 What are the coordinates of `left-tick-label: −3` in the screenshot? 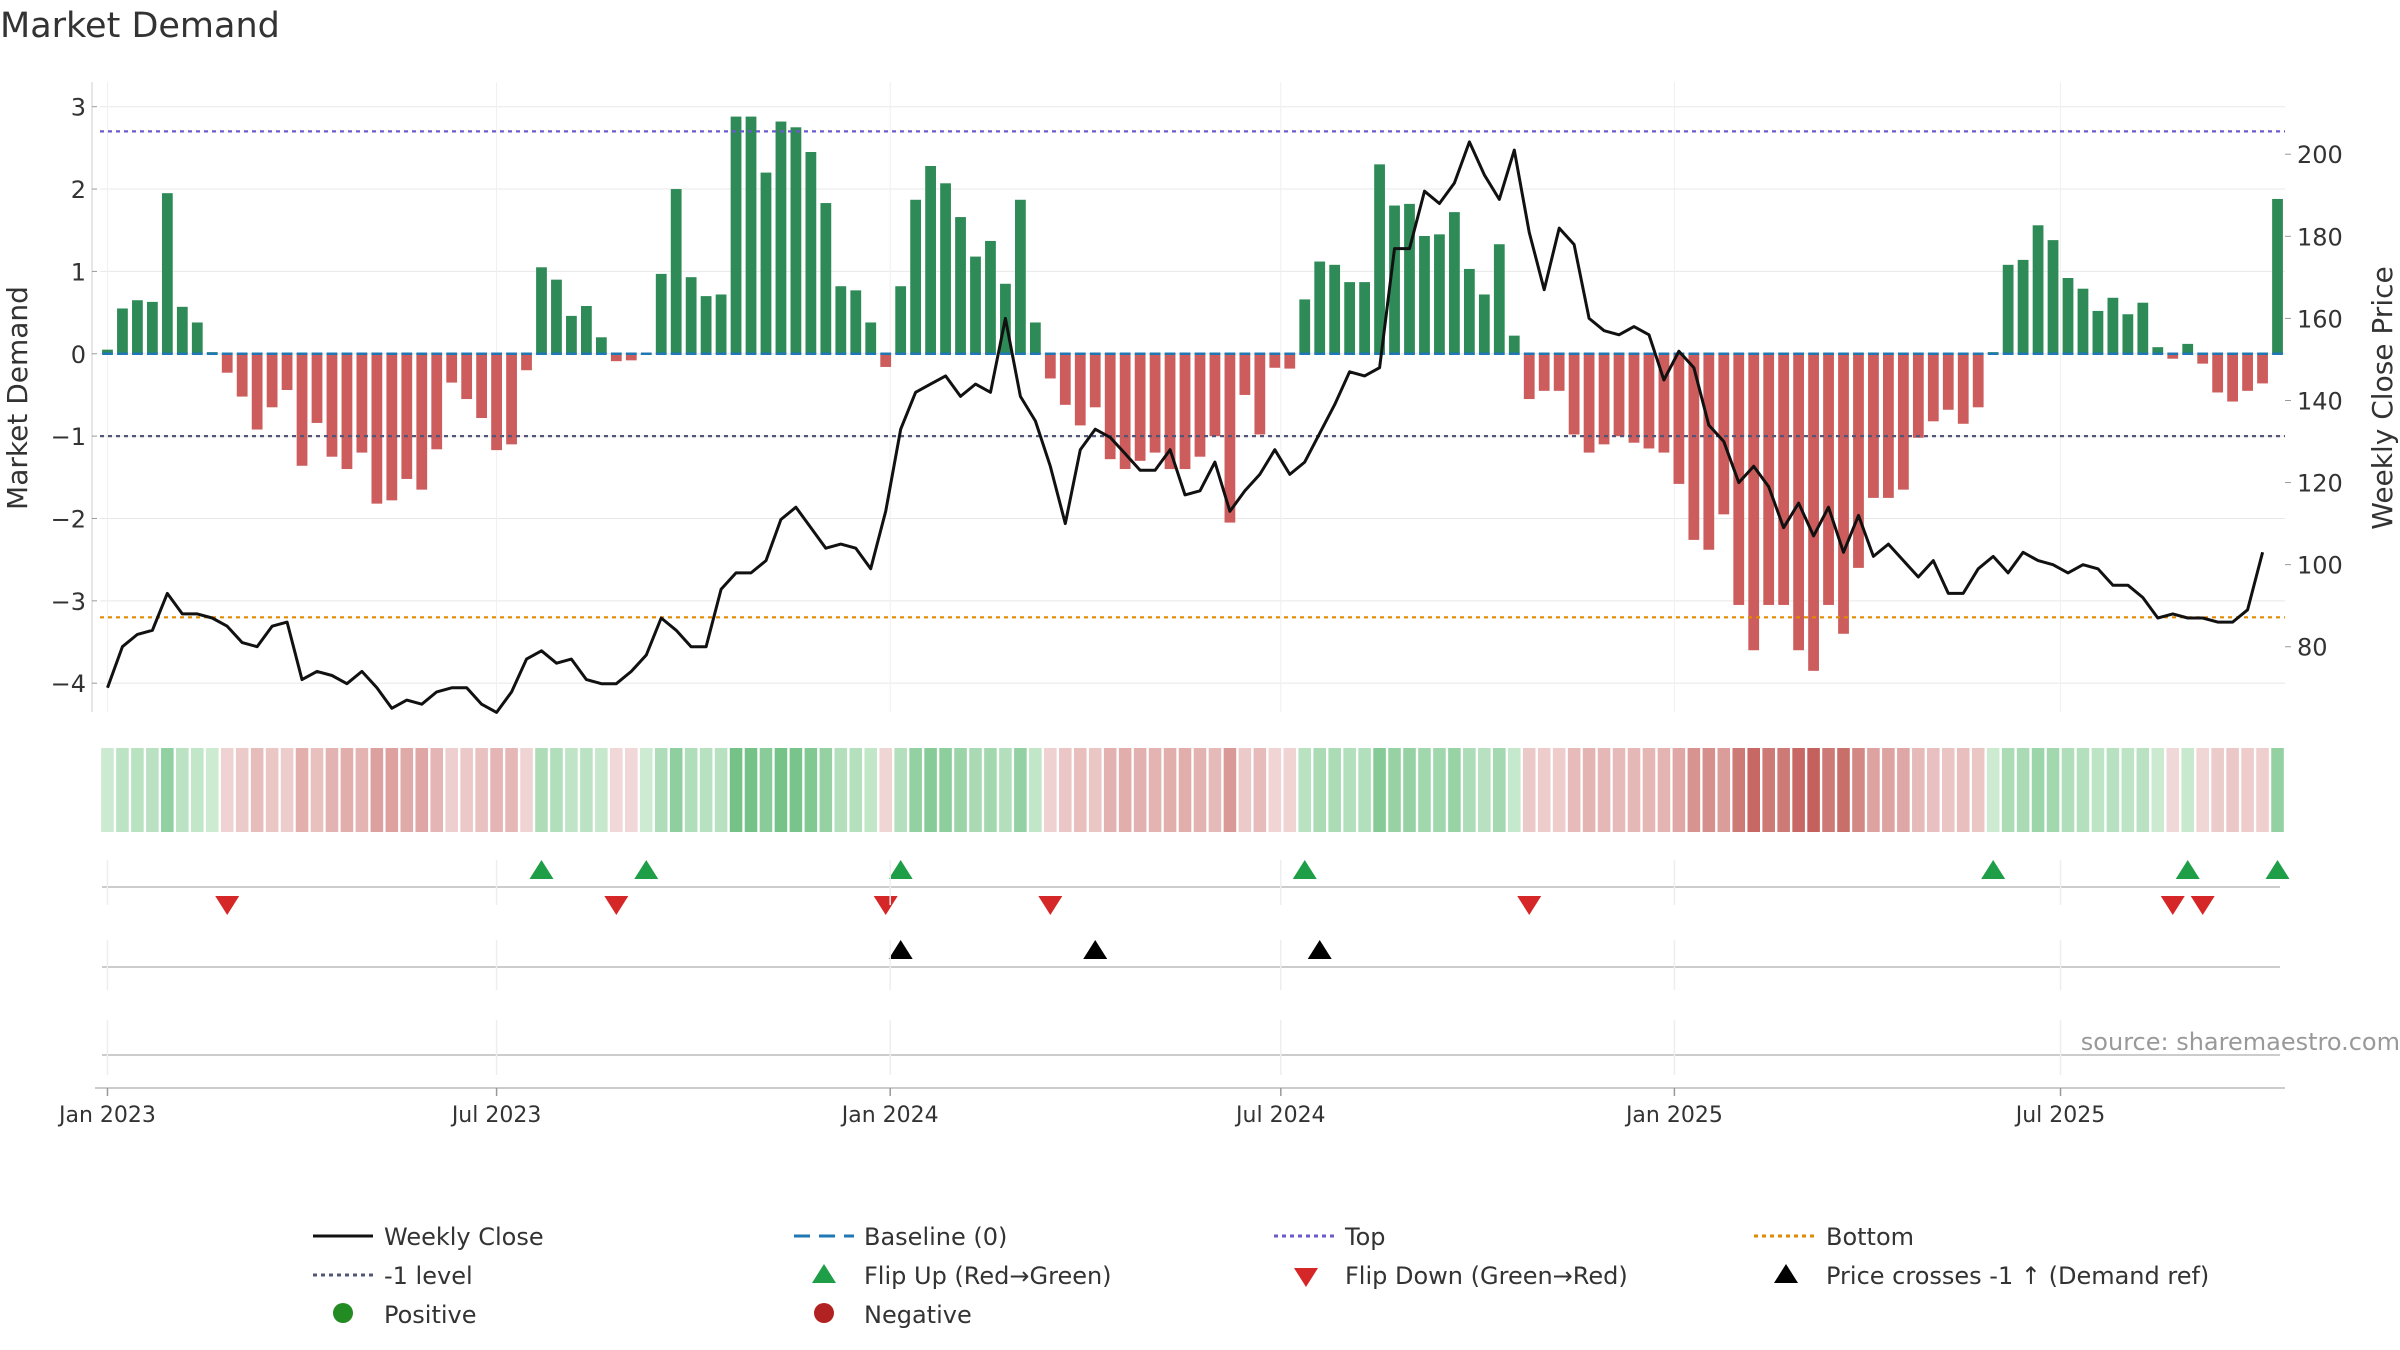 It's located at (68, 602).